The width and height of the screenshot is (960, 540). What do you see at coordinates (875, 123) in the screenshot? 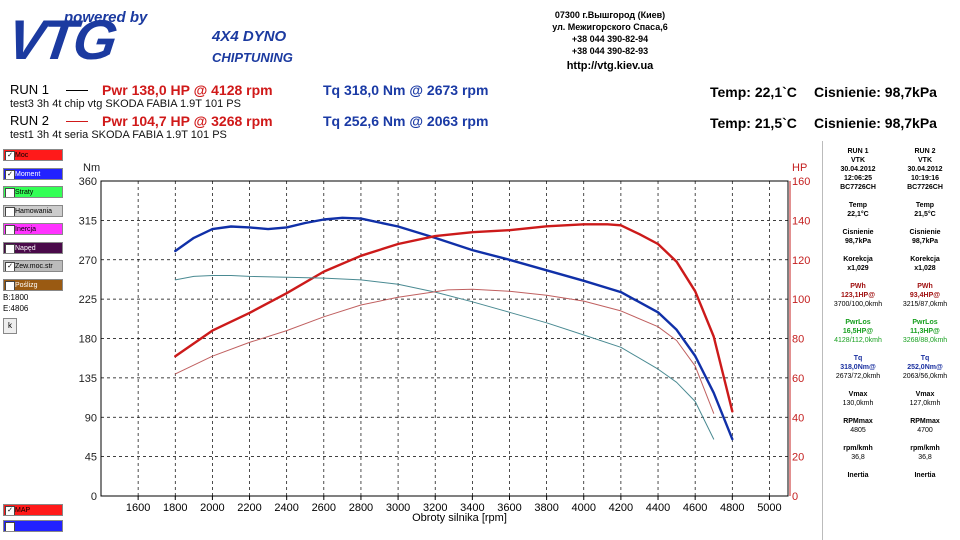
I see `run2-pressure: Cisnienie: 98,7kPa` at bounding box center [875, 123].